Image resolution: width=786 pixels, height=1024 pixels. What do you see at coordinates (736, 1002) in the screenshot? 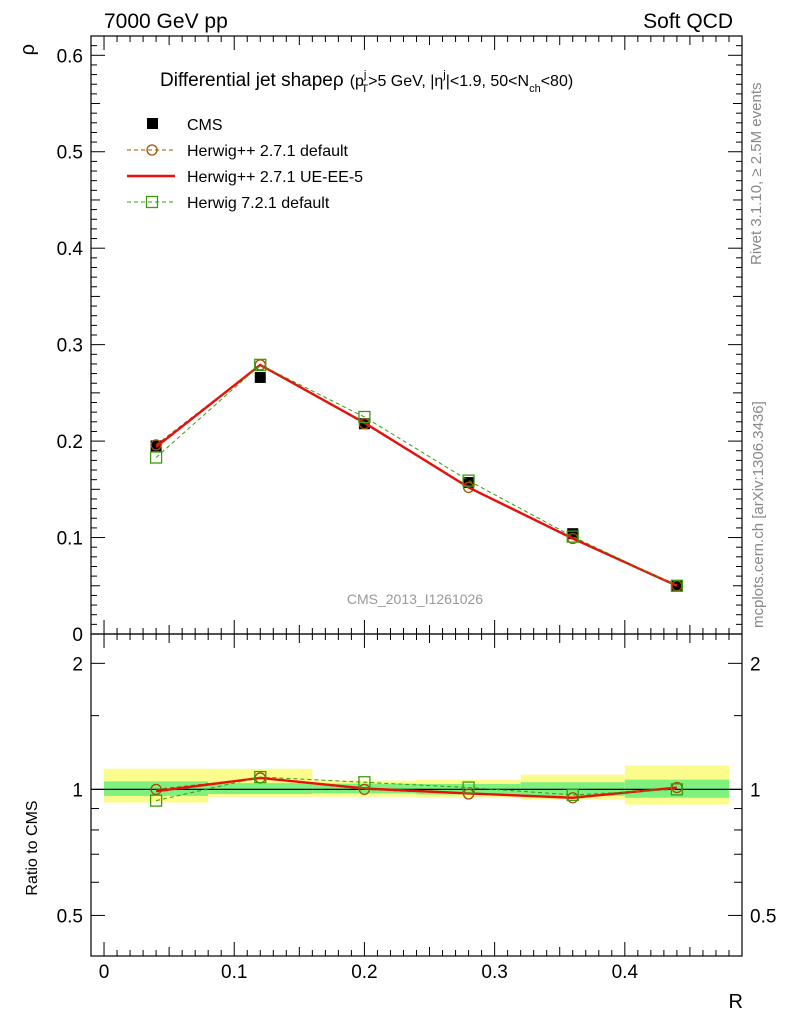
I see `x-axis-label: R` at bounding box center [736, 1002].